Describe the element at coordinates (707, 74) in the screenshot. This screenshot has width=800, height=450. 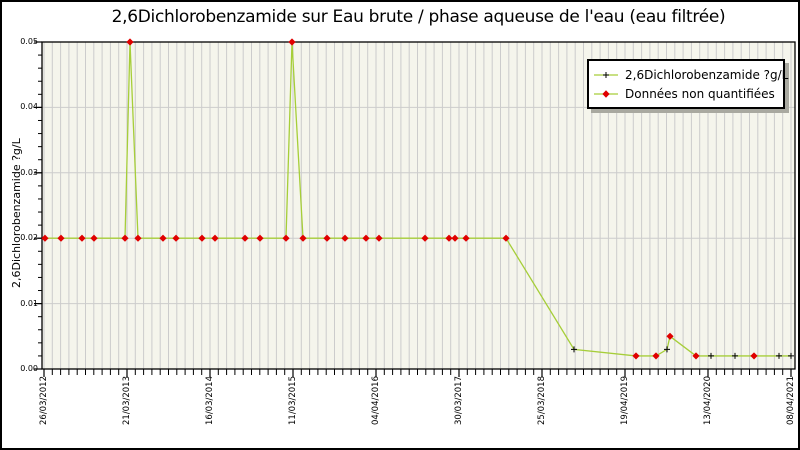
I see `legend-label-series: 2,6Dichlorobenzamide ?g/L` at that location.